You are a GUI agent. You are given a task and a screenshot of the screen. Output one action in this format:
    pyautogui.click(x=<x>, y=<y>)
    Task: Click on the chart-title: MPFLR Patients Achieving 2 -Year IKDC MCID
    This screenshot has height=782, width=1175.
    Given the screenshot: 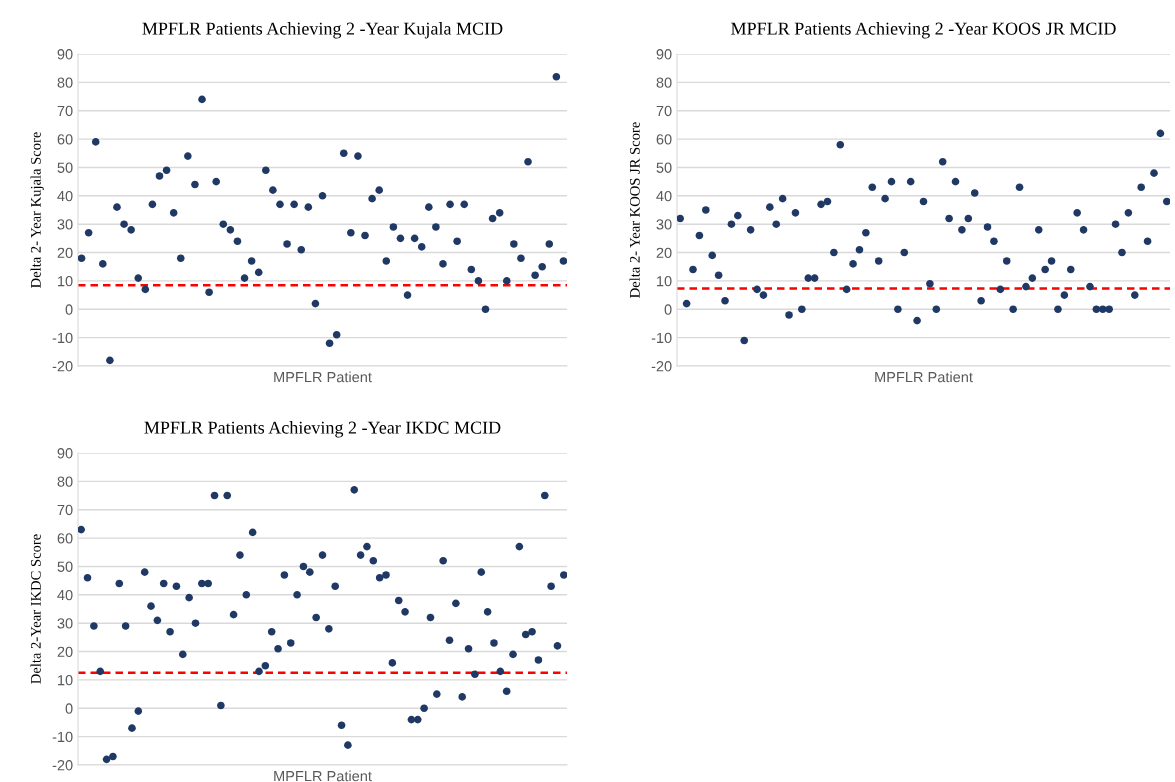 What is the action you would take?
    pyautogui.click(x=322, y=429)
    